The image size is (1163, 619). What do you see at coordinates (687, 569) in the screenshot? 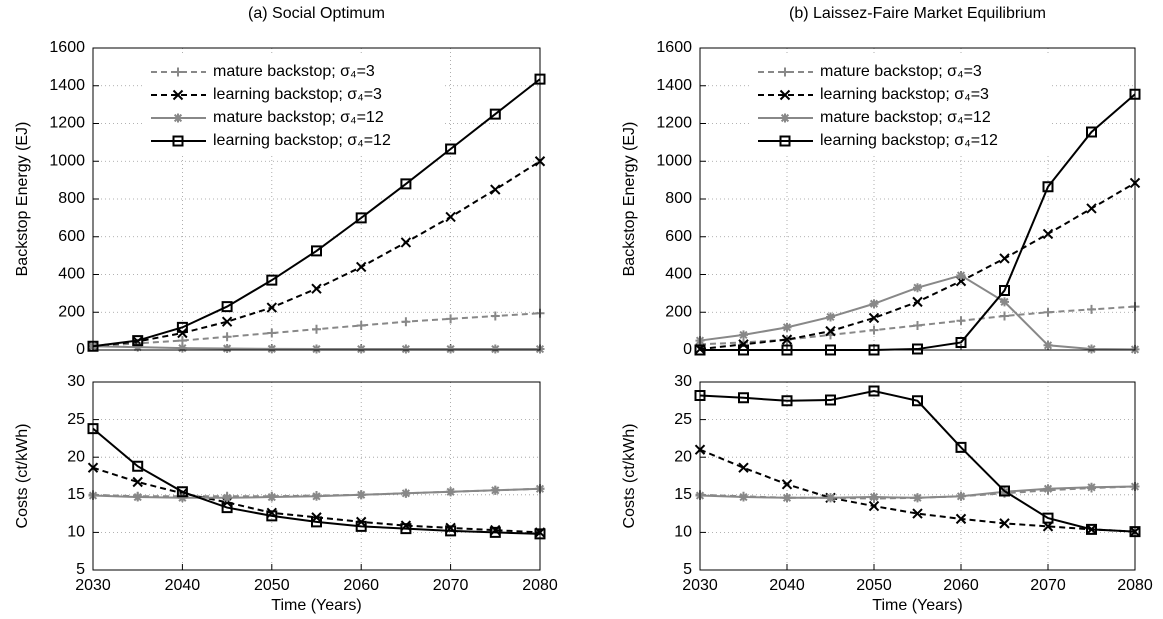
I see `y-tick-label: 5` at bounding box center [687, 569].